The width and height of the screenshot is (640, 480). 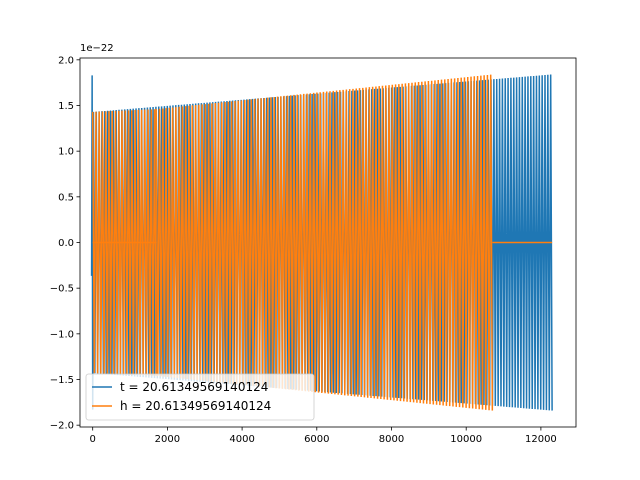 What do you see at coordinates (62, 334) in the screenshot?
I see `y-tick-label: −1.0` at bounding box center [62, 334].